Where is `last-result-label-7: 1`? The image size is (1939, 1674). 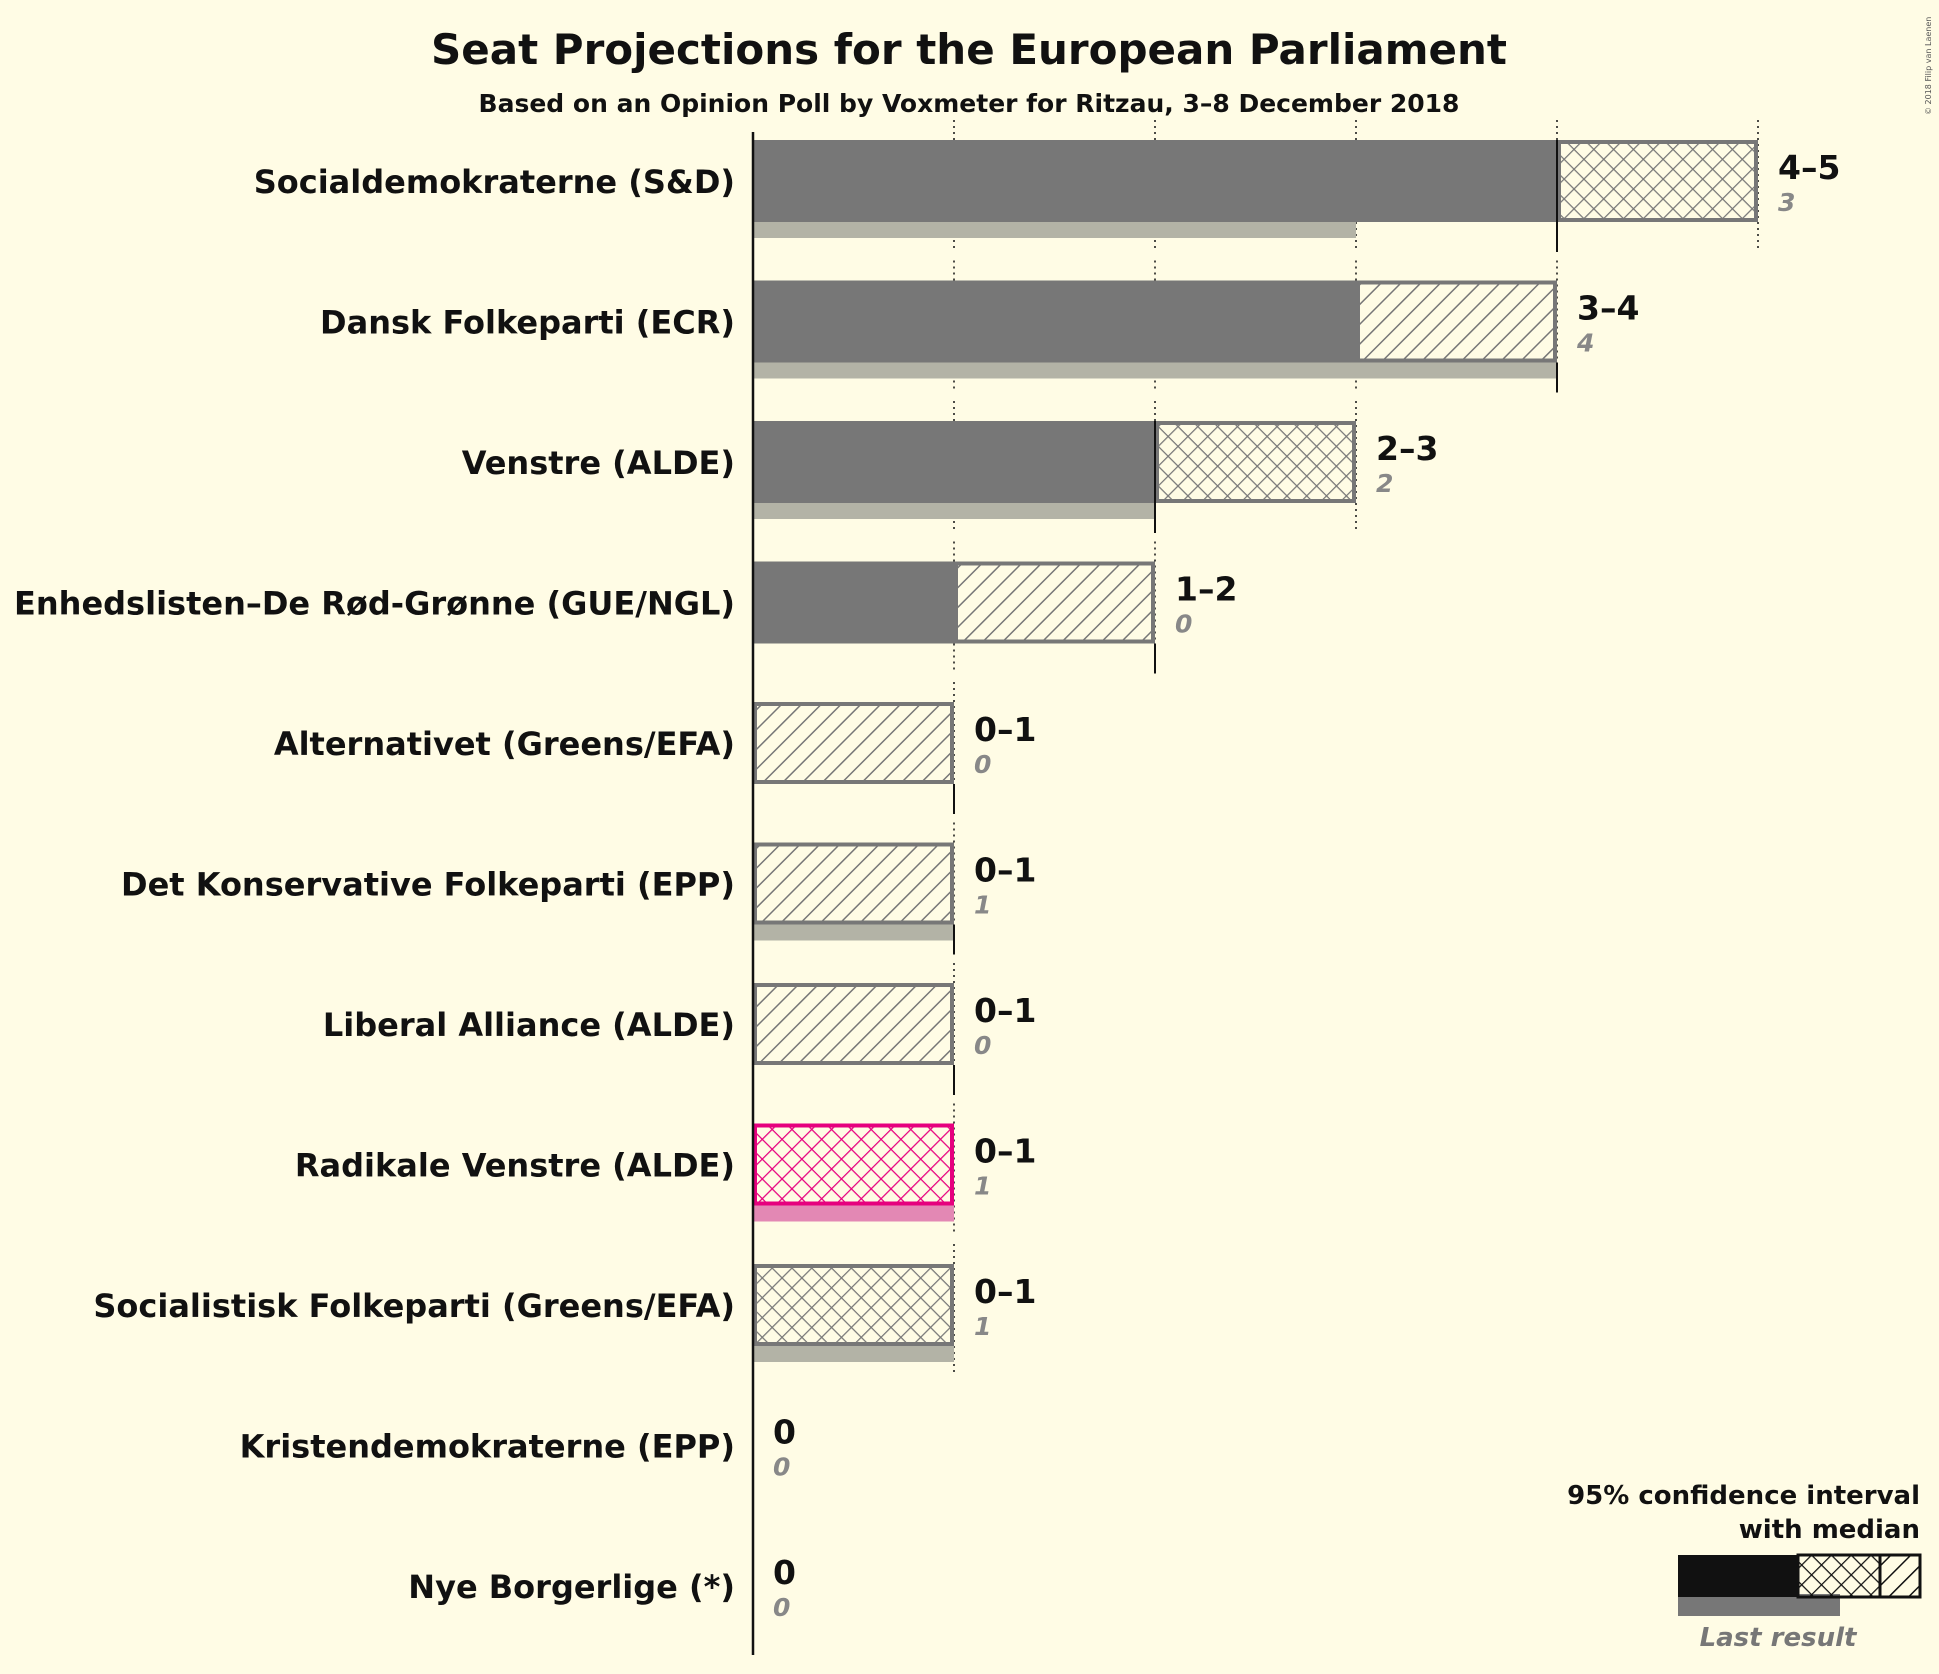 last-result-label-7: 1 is located at coordinates (982, 1186).